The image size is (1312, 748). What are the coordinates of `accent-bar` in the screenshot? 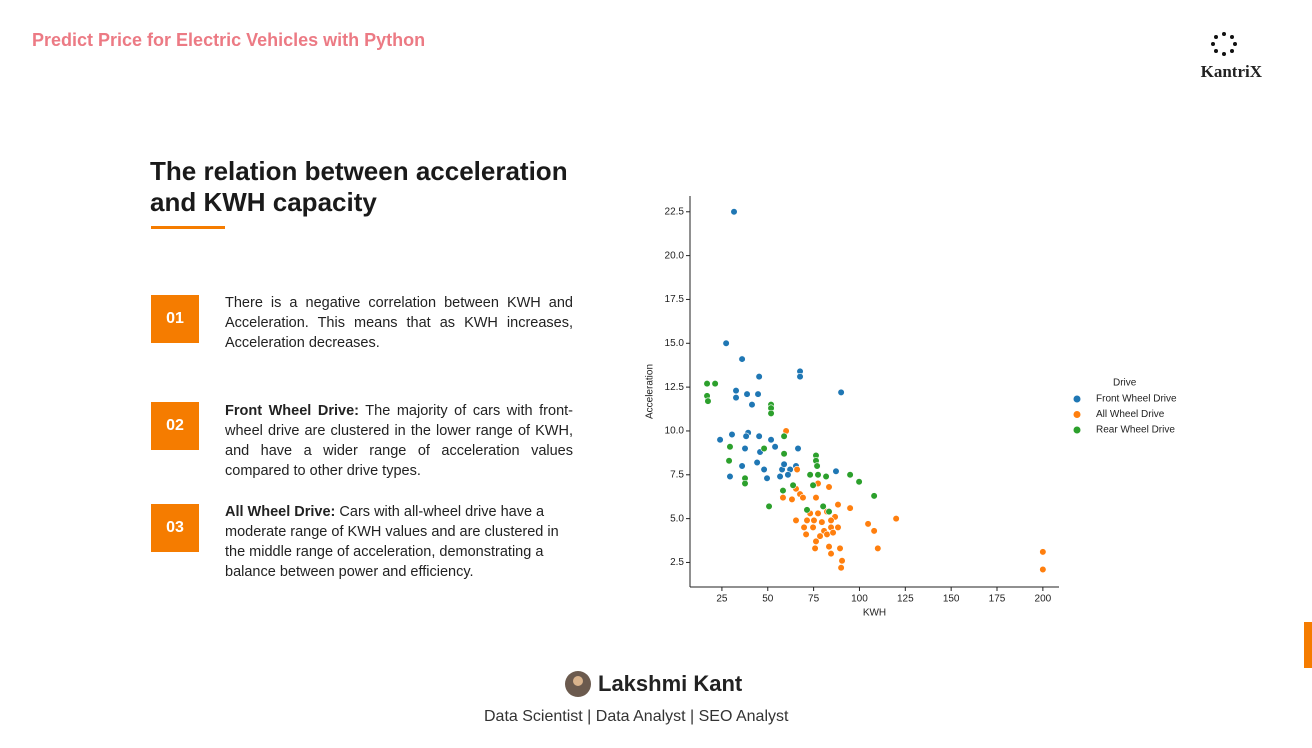 It's located at (1308, 645).